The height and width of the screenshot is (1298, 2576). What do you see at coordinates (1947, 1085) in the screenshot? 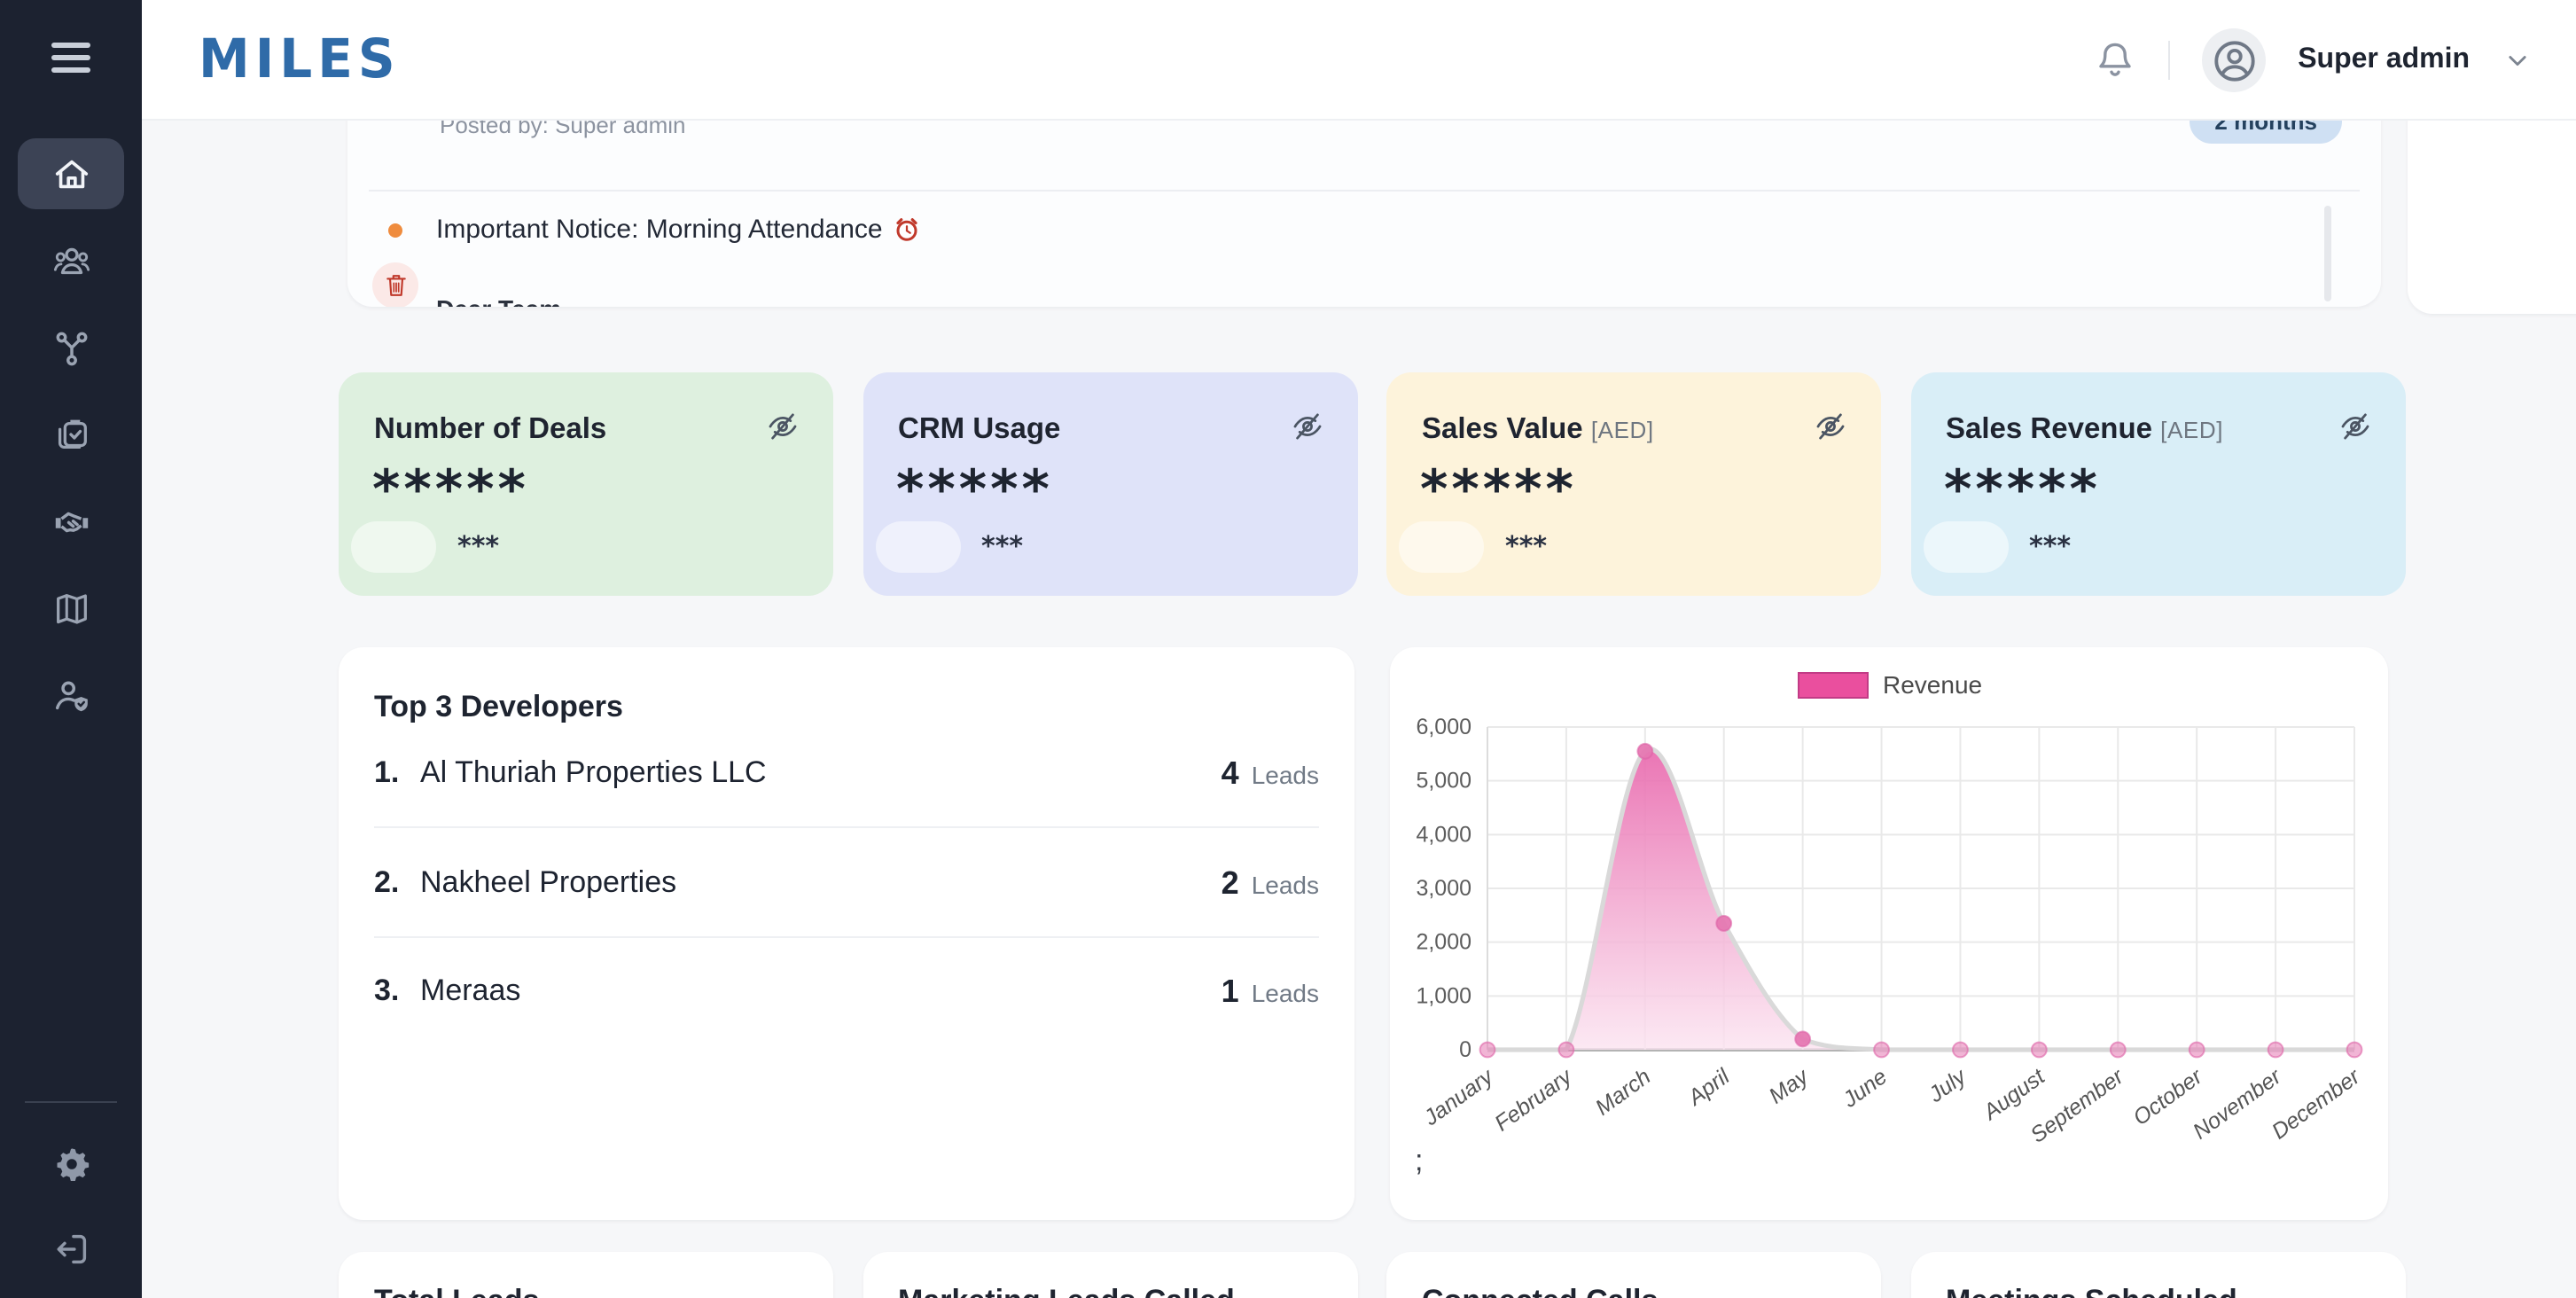
I see `svg-text: July` at bounding box center [1947, 1085].